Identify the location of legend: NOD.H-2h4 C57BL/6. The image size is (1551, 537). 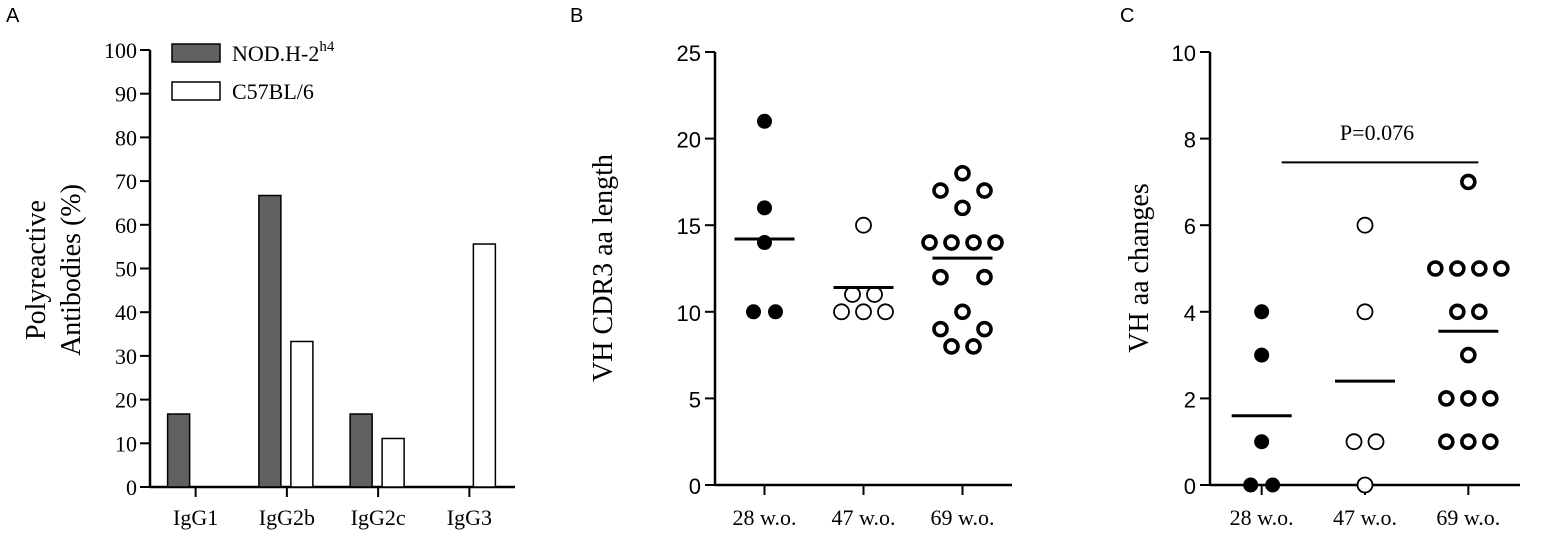
(253, 71).